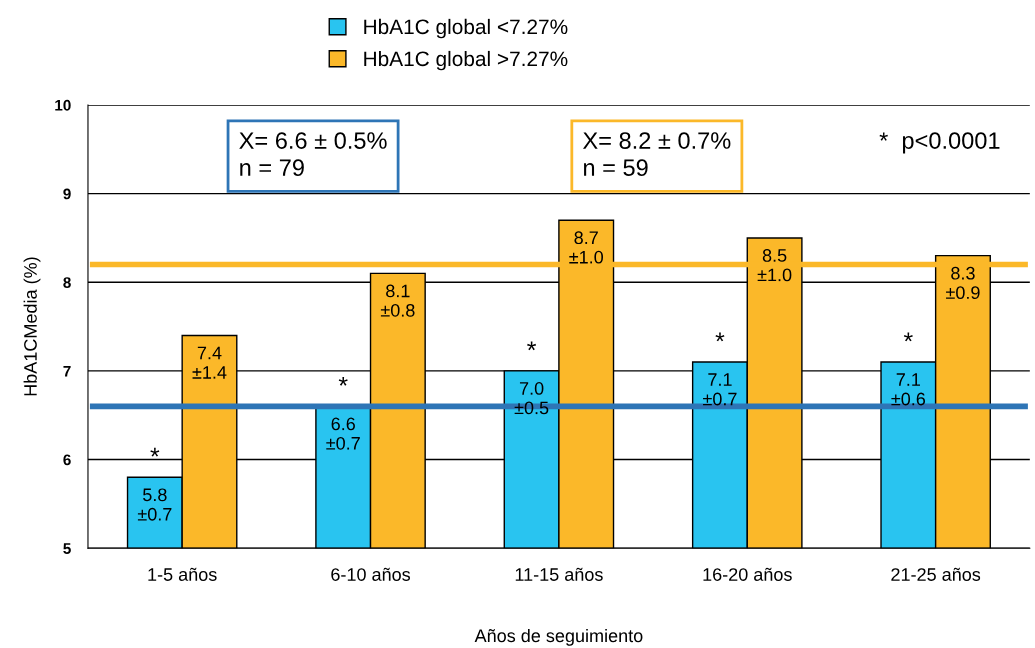  Describe the element at coordinates (32, 326) in the screenshot. I see `y-axis-title: HbA1CMedia (%)` at that location.